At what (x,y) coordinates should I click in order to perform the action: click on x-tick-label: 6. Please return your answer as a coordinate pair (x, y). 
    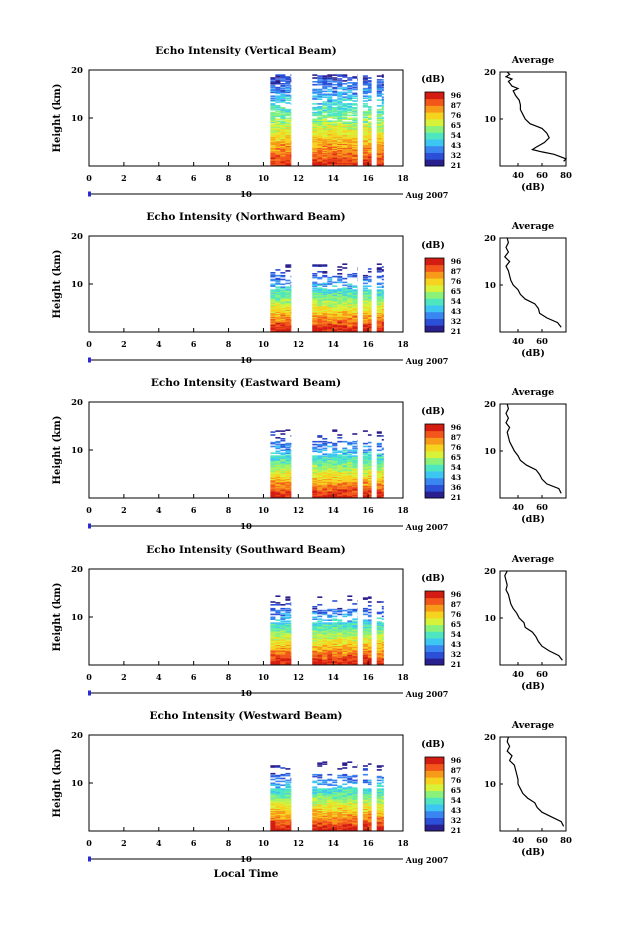
    Looking at the image, I should click on (194, 178).